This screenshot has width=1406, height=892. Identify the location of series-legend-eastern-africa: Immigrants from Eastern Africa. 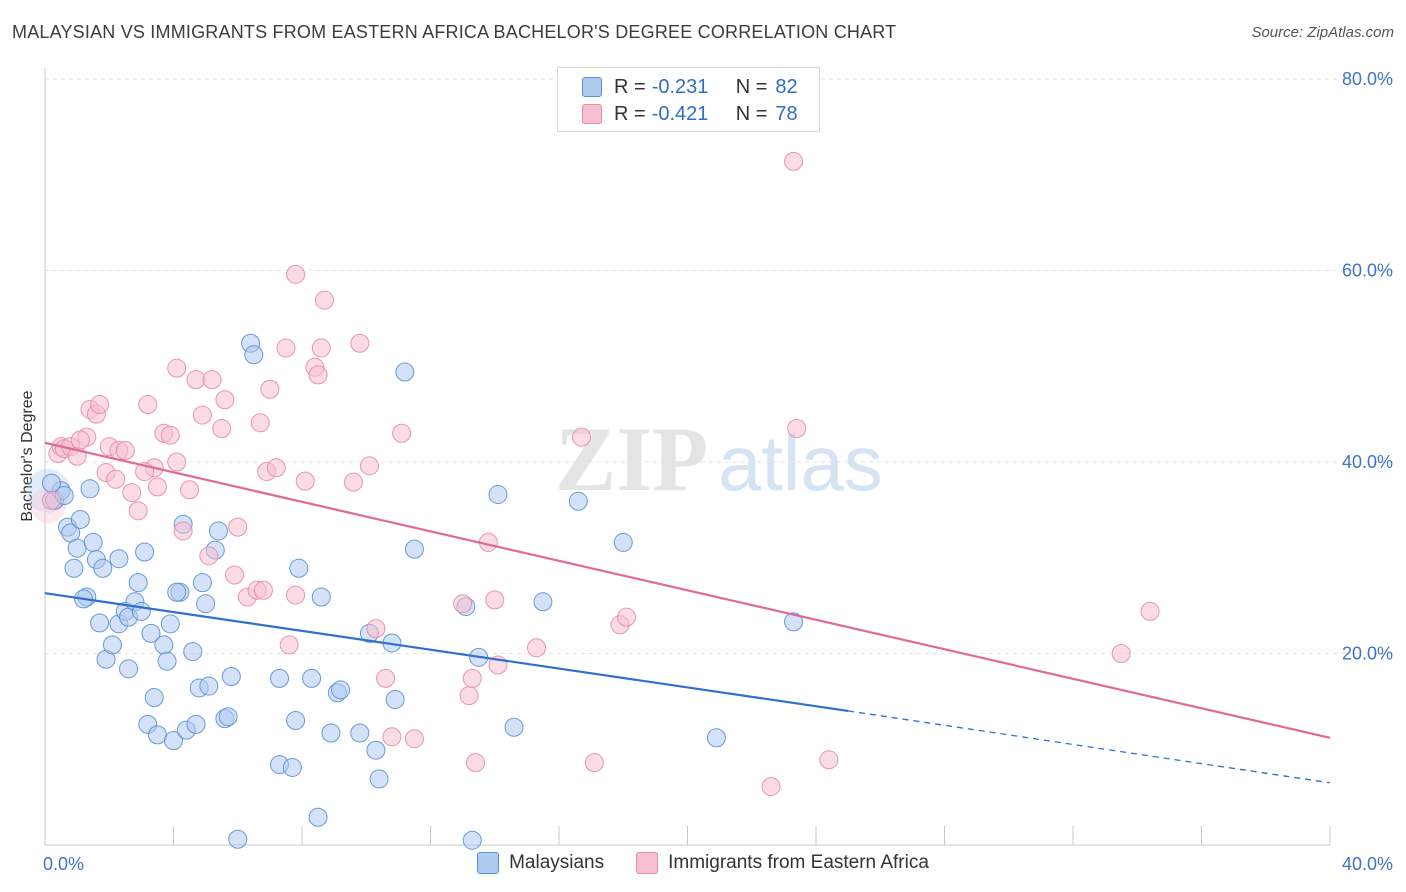
(782, 863).